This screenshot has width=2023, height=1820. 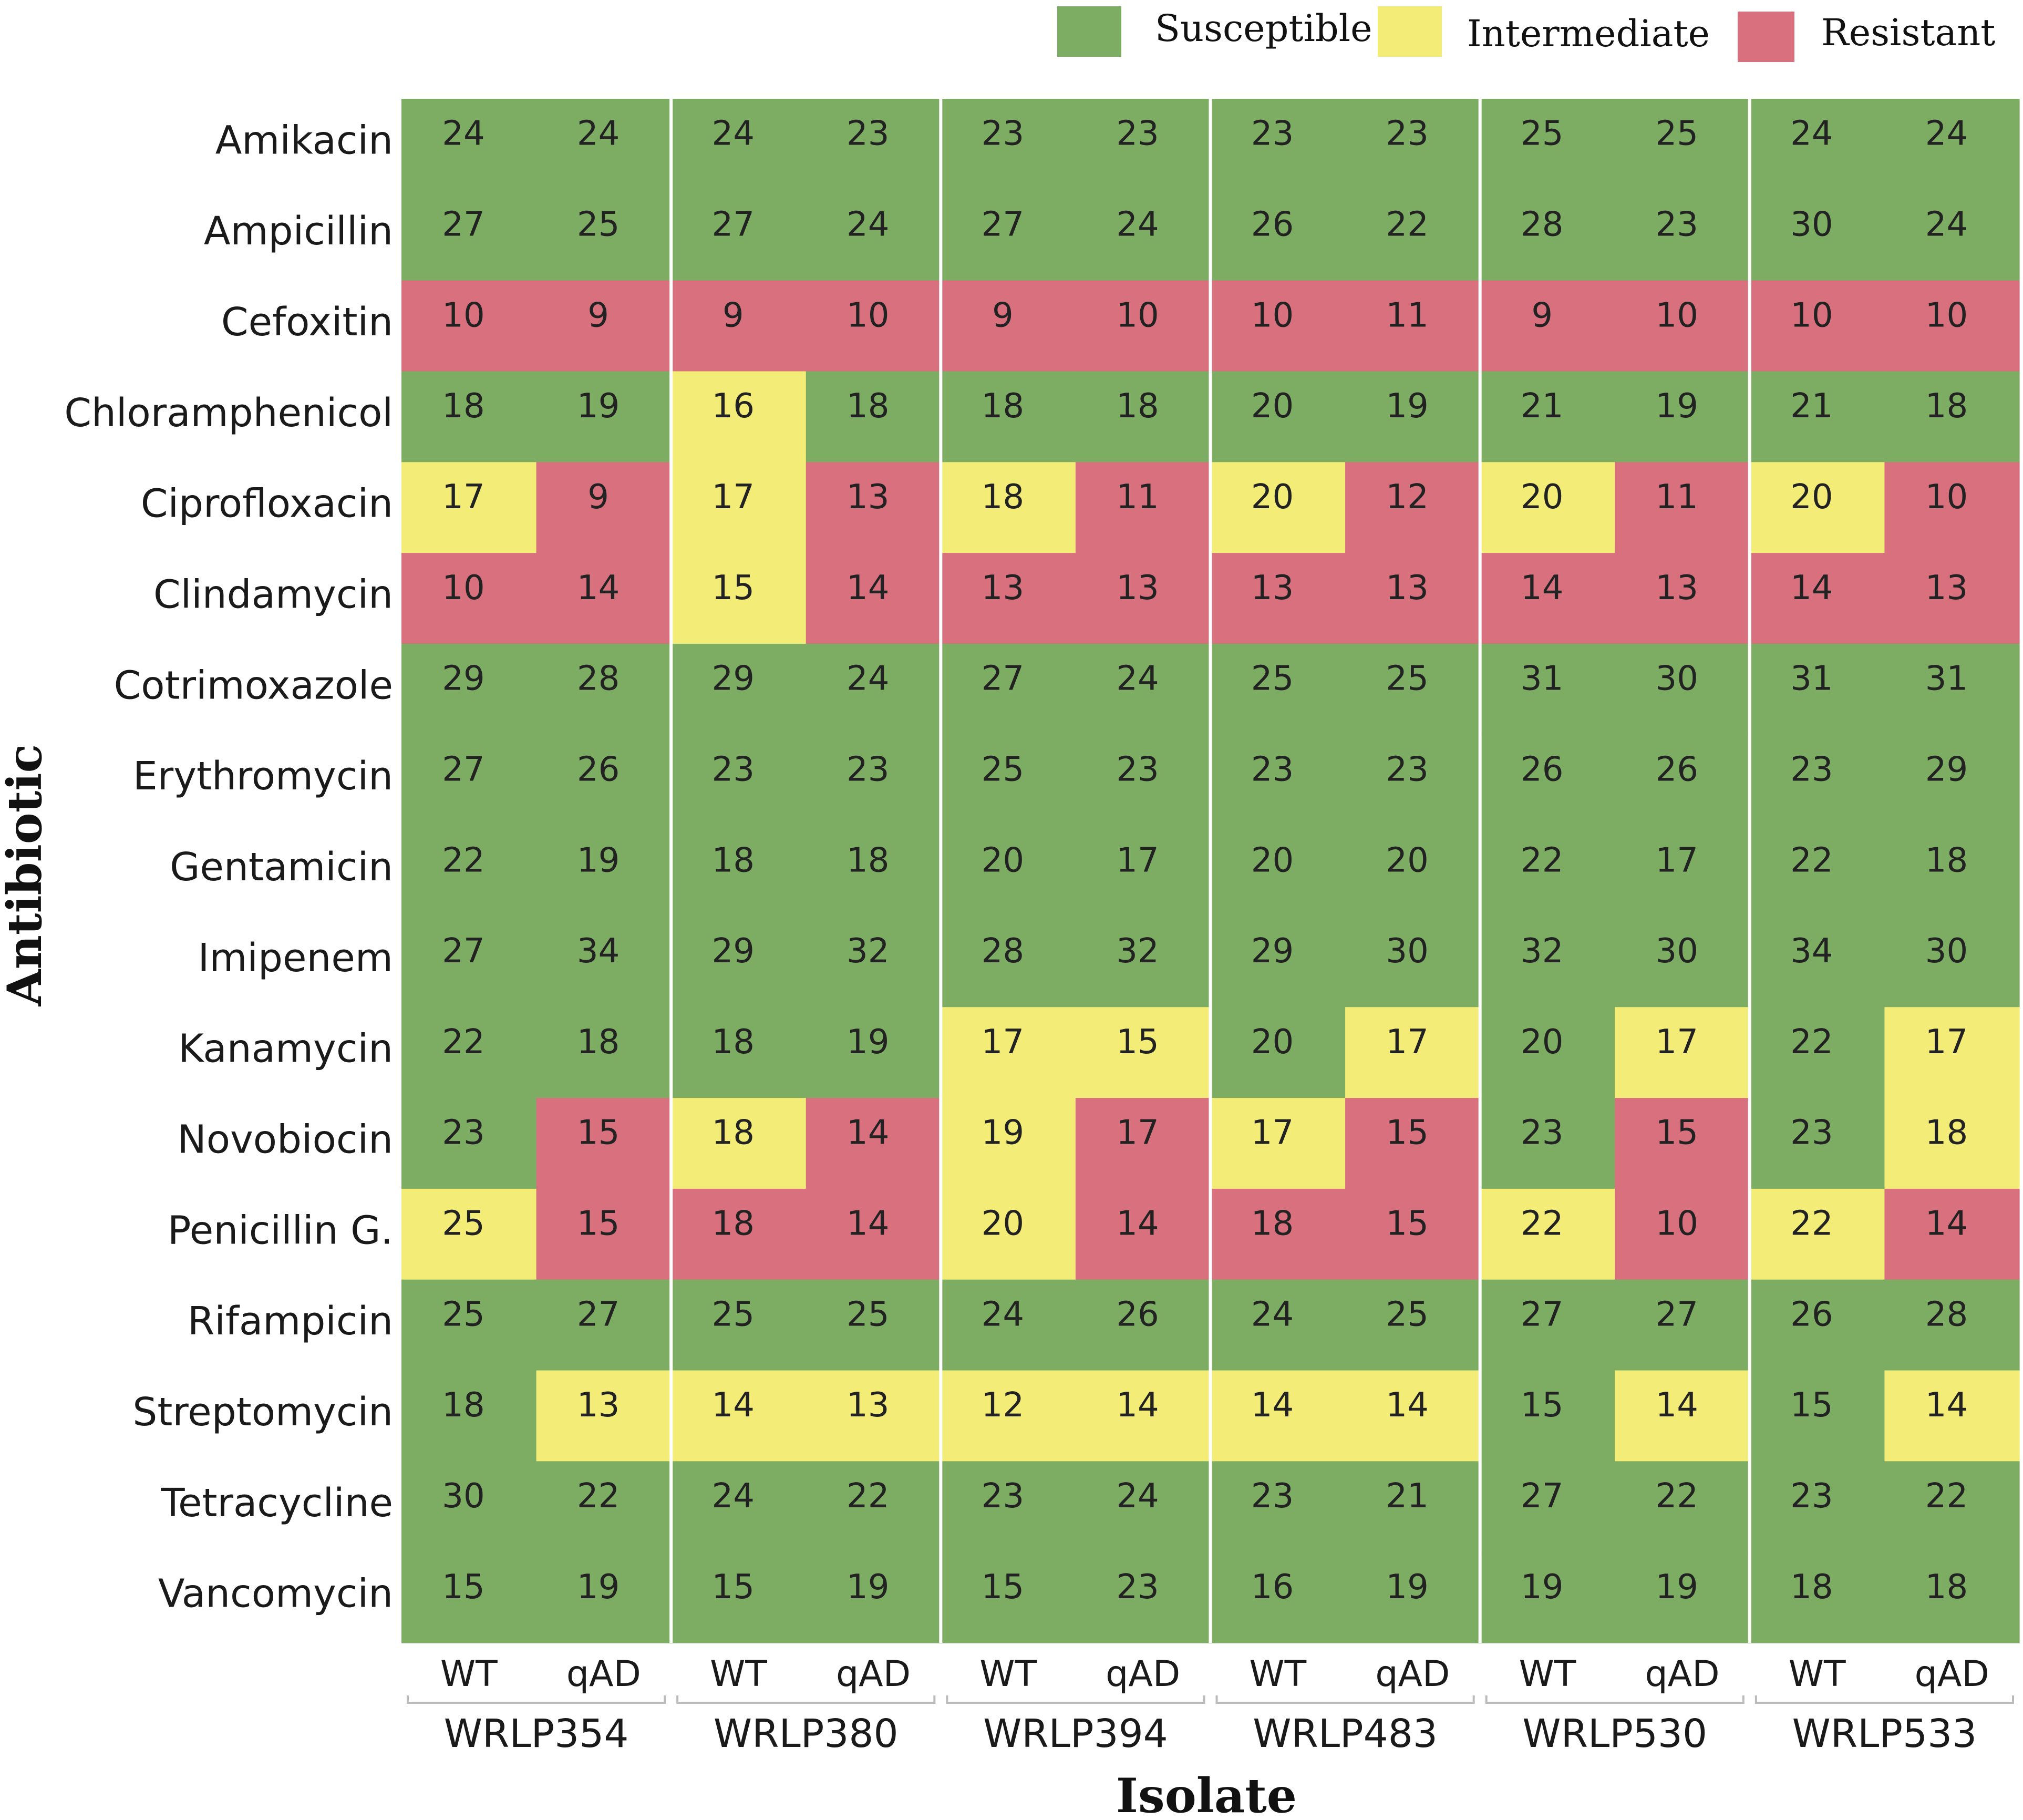 What do you see at coordinates (463, 588) in the screenshot?
I see `cell-value-label: 10` at bounding box center [463, 588].